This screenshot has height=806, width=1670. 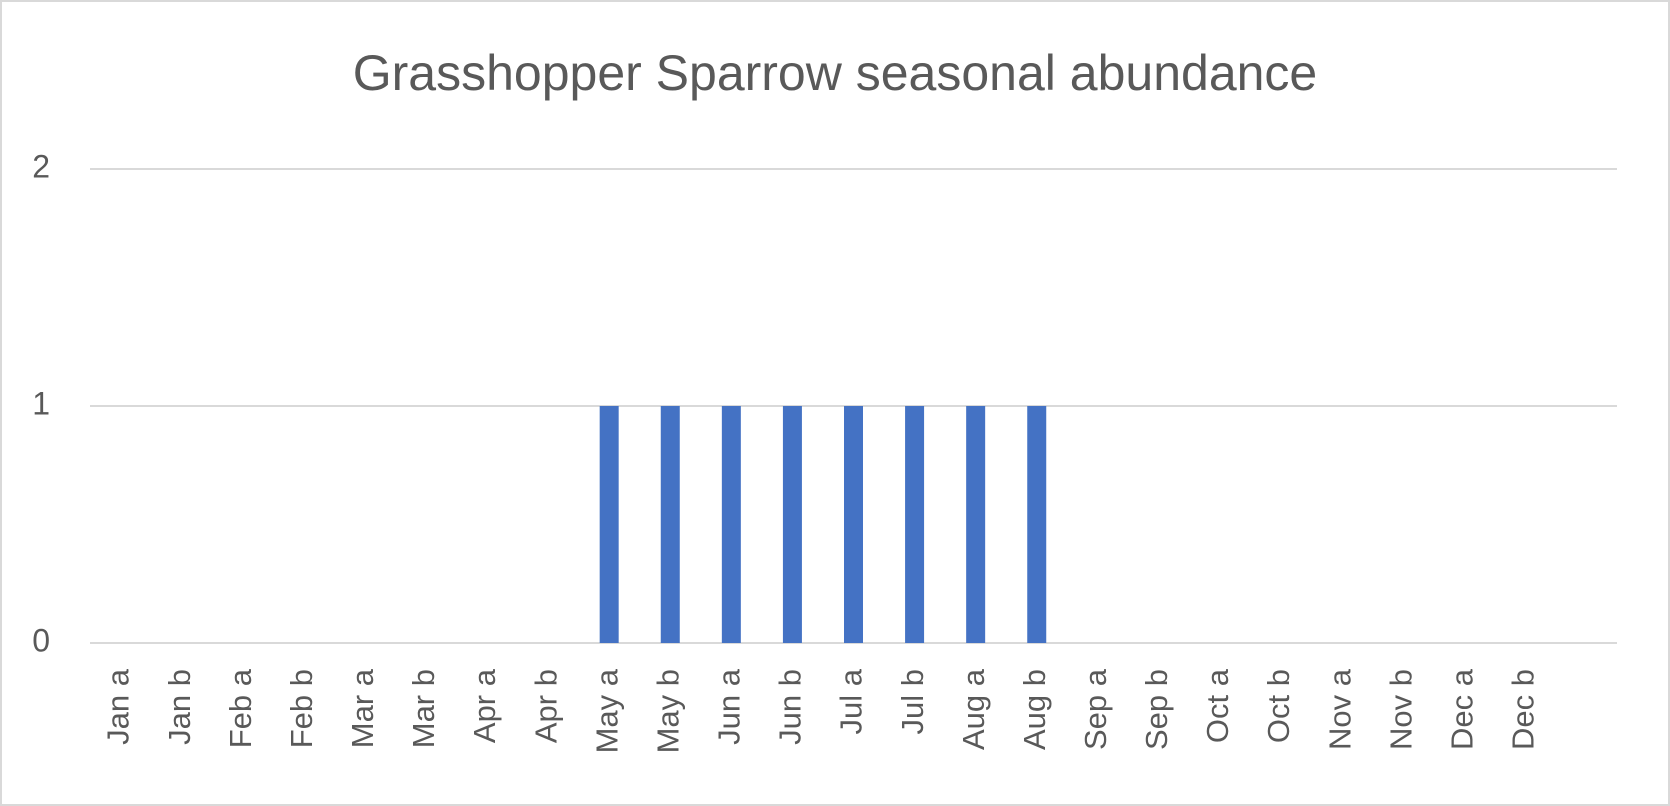 What do you see at coordinates (912, 701) in the screenshot?
I see `x-tick-label: Jul b` at bounding box center [912, 701].